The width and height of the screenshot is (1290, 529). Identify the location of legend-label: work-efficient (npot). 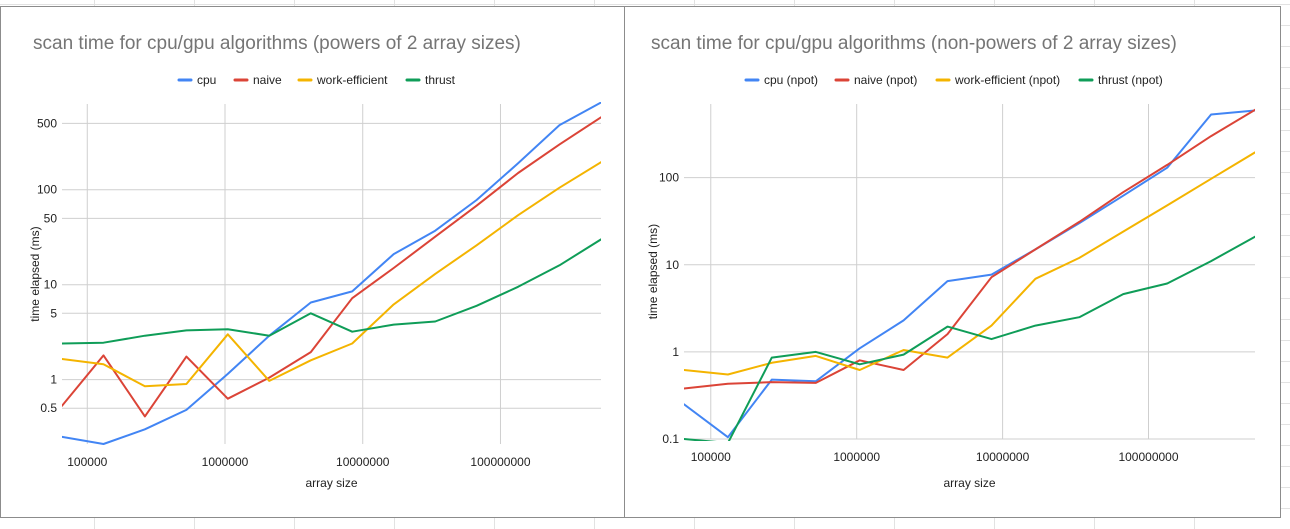
(1007, 80).